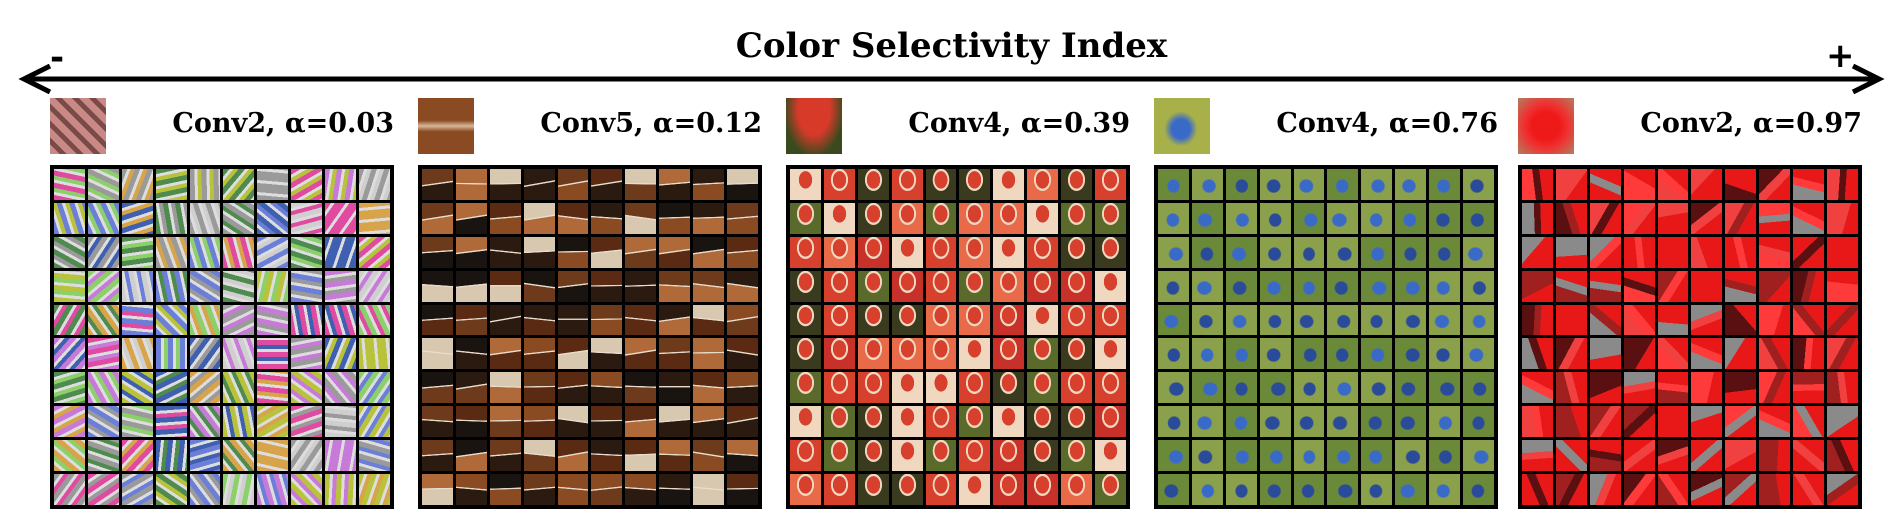 This screenshot has height=517, width=1903. I want to click on panel-caption: Conv4, α=0.76, so click(1387, 123).